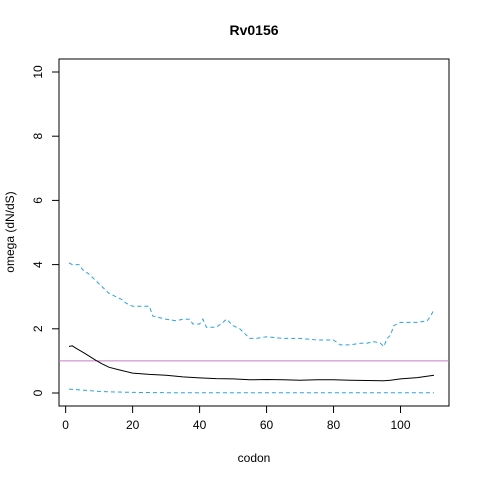 This screenshot has height=480, width=480. Describe the element at coordinates (200, 425) in the screenshot. I see `x-tick-label: 40` at that location.